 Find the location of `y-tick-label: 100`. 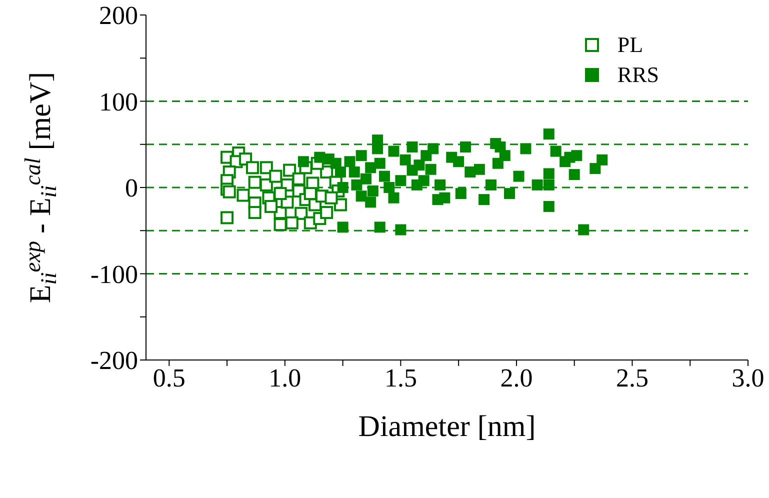

y-tick-label: 100 is located at coordinates (118, 101).